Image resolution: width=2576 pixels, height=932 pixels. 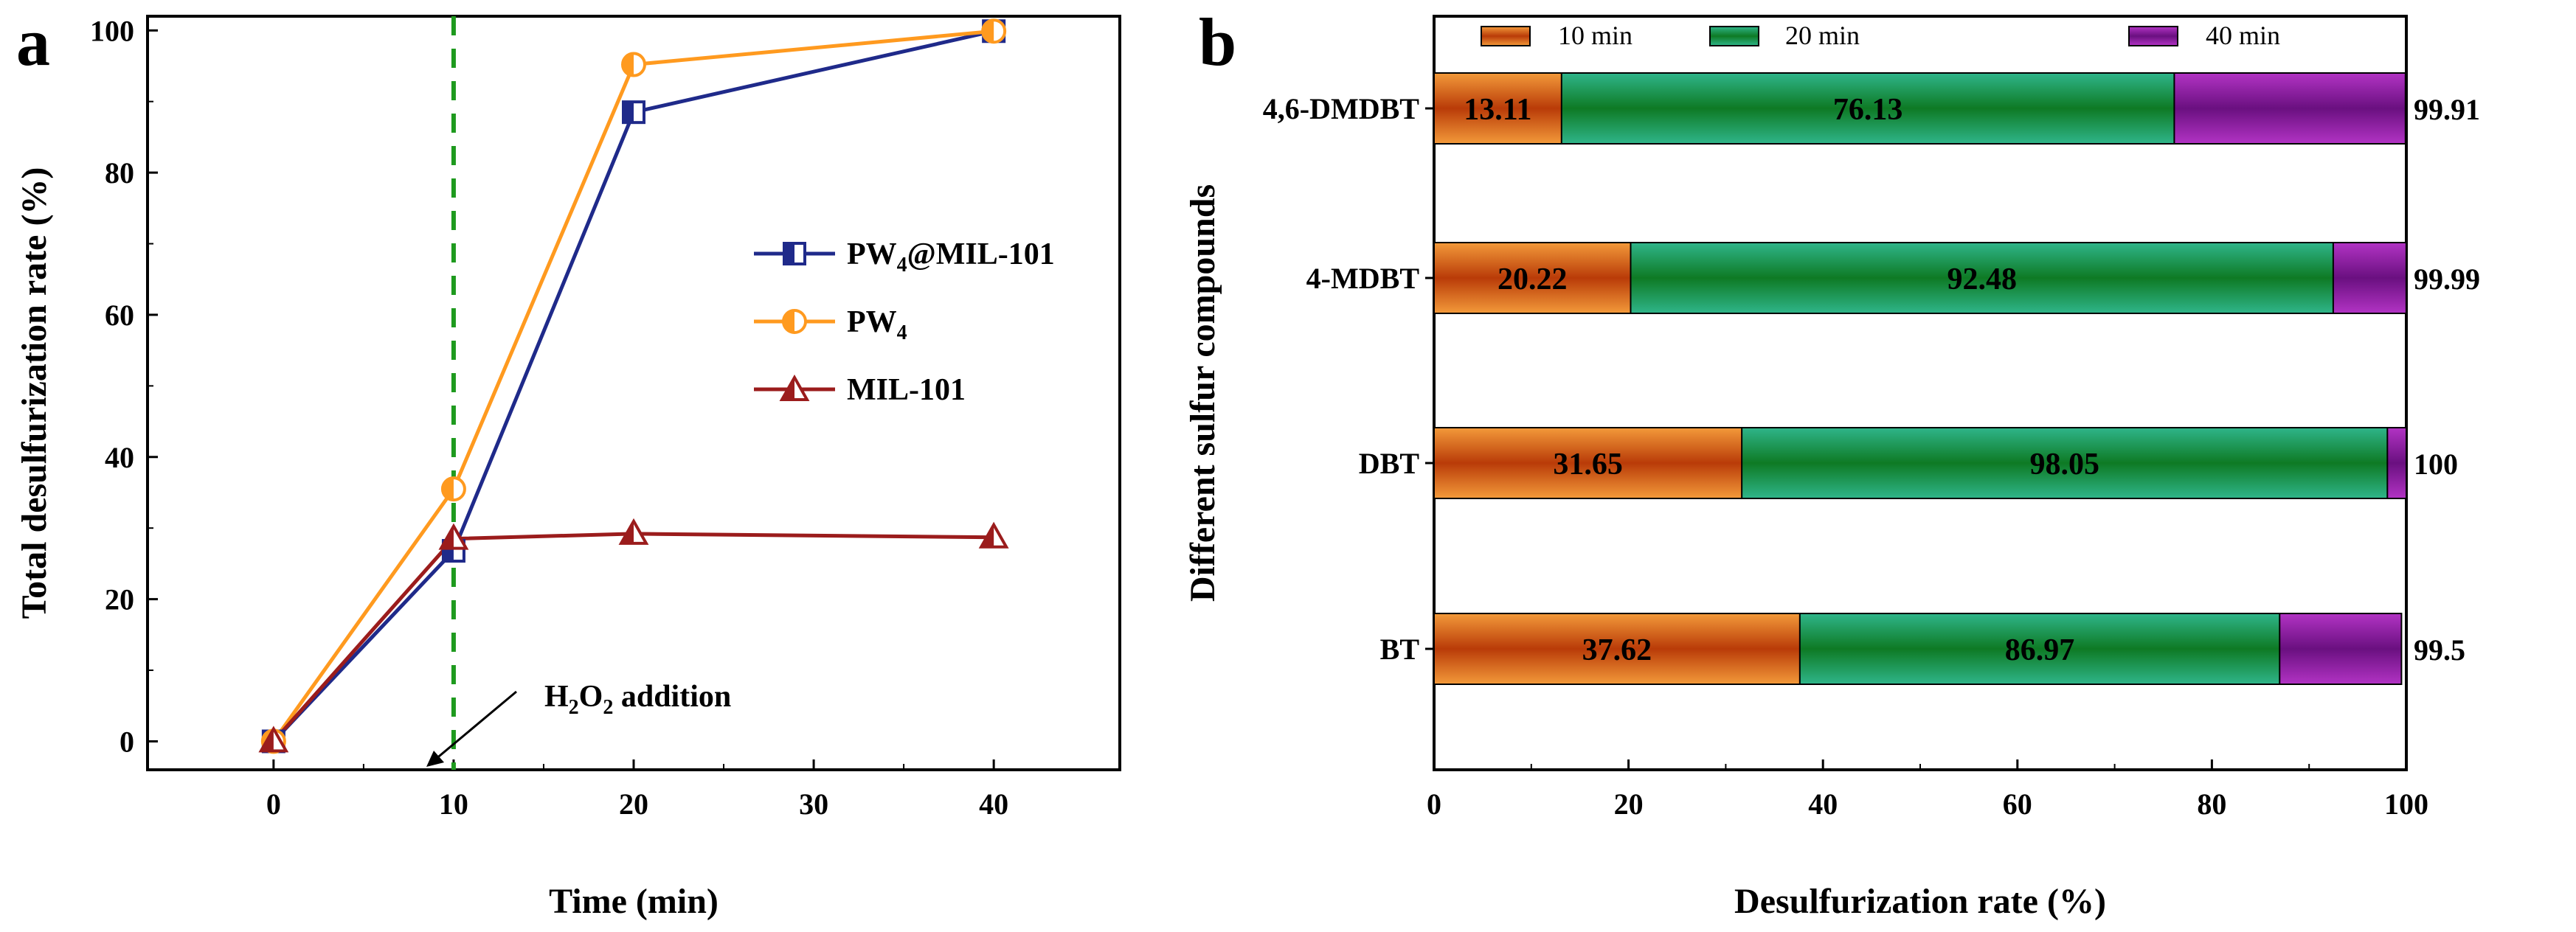 What do you see at coordinates (789, 254) in the screenshot?
I see `legend-marker-square-half` at bounding box center [789, 254].